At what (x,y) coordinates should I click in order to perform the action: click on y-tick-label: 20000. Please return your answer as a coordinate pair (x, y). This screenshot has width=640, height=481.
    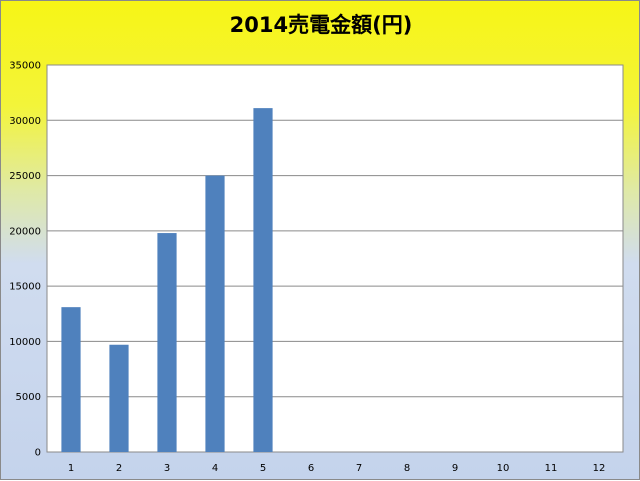
    Looking at the image, I should click on (25, 231).